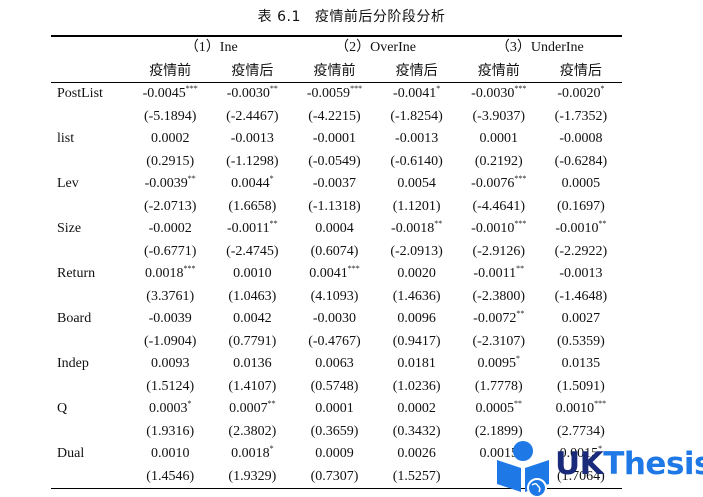 The height and width of the screenshot is (497, 703). Describe the element at coordinates (581, 409) in the screenshot. I see `coefficient-cell: 0.0010***` at that location.